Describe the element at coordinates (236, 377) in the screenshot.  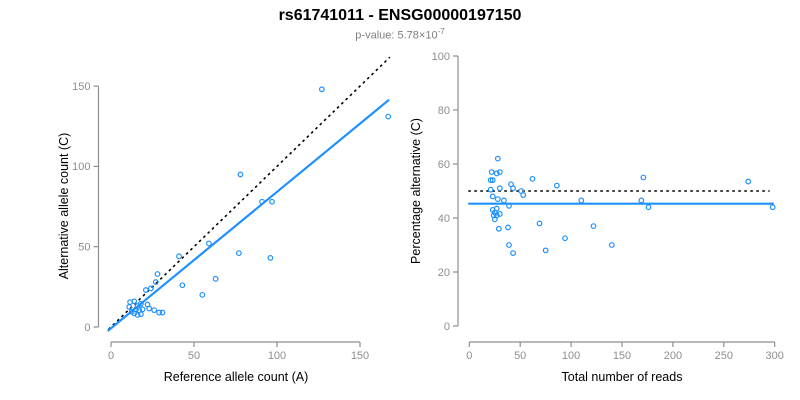
I see `left-x-axis-title: Reference allele count (A)` at that location.